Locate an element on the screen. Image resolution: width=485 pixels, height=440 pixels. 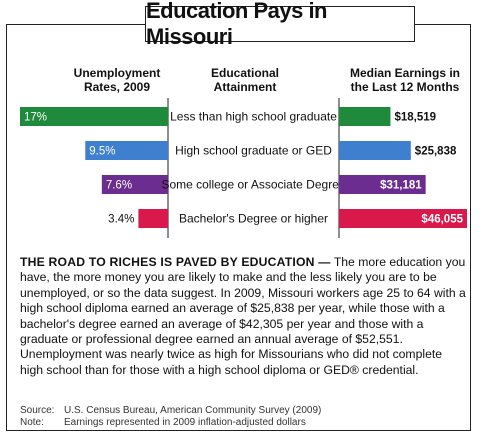
earnings-value-label: $18,519 is located at coordinates (415, 118).